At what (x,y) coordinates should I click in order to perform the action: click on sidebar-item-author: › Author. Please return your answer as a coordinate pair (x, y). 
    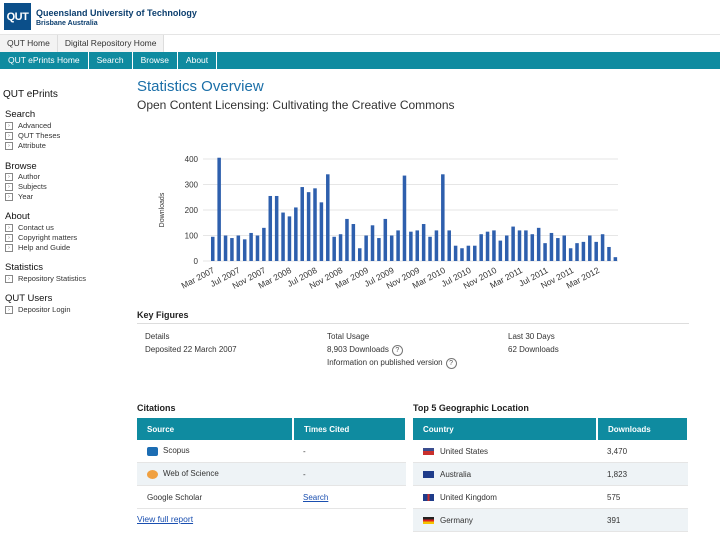
    Looking at the image, I should click on (22, 176).